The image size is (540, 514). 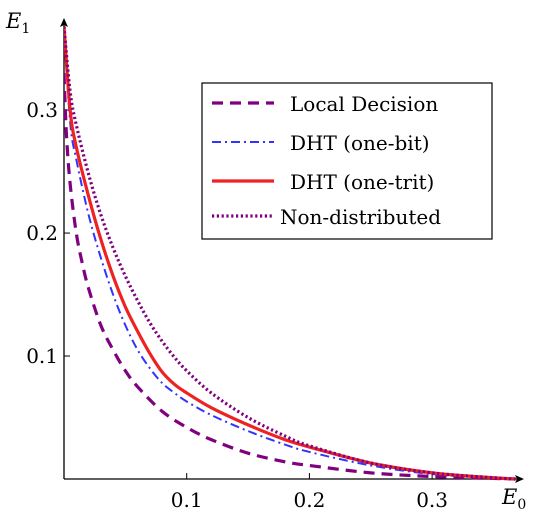 I want to click on x-tick-label: 0.2, so click(x=309, y=500).